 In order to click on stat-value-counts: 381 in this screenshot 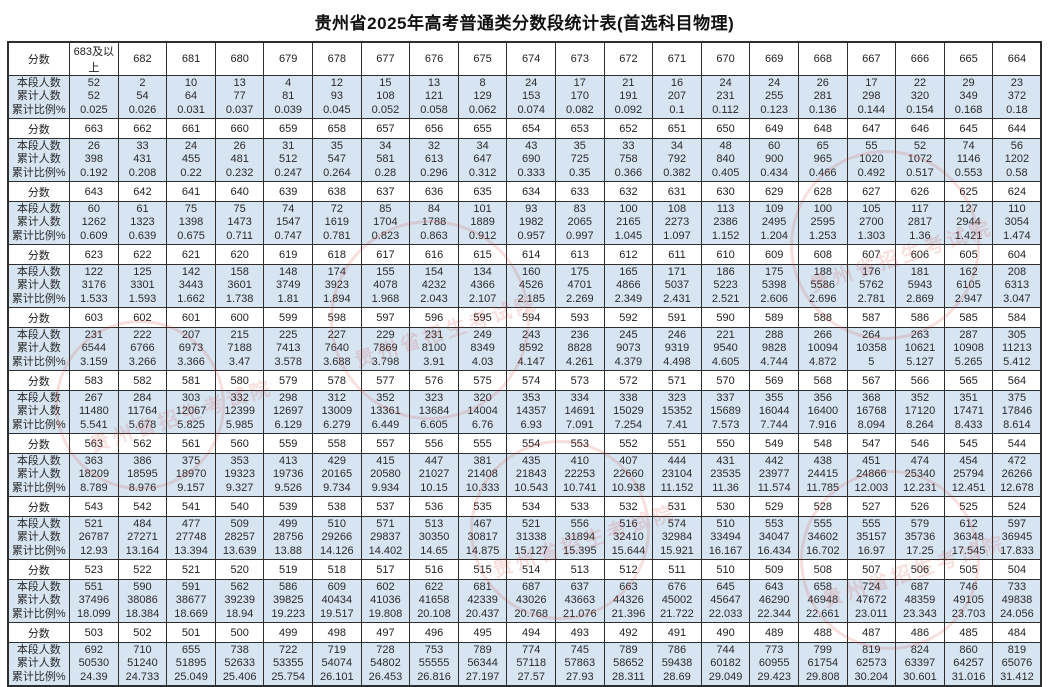, I will do `click(482, 460)`.